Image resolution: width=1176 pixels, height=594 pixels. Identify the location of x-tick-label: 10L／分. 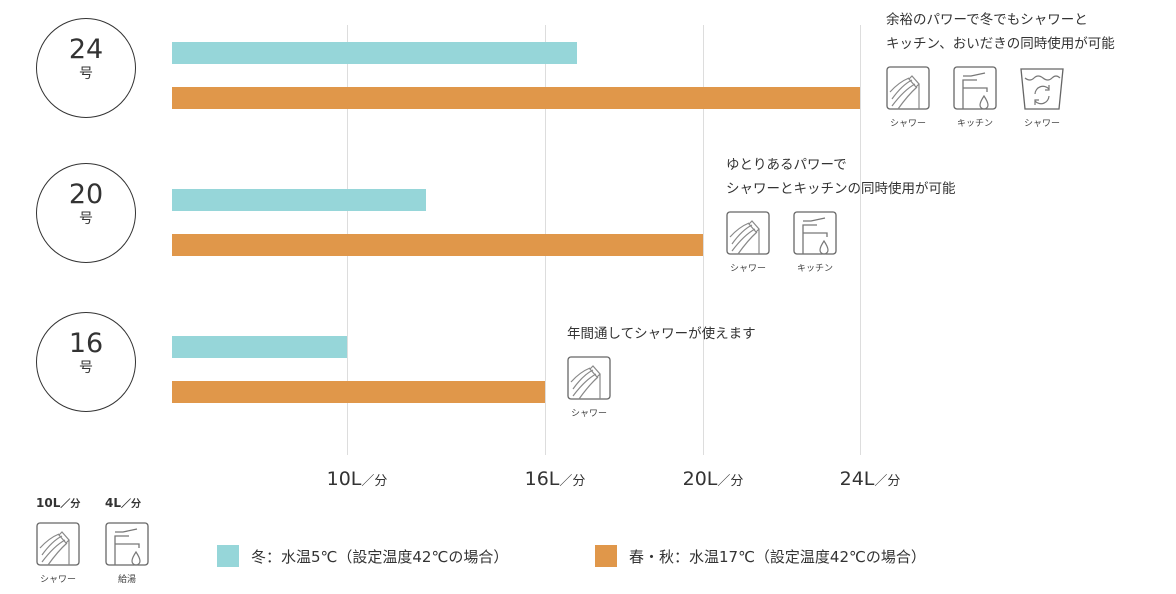
(357, 479).